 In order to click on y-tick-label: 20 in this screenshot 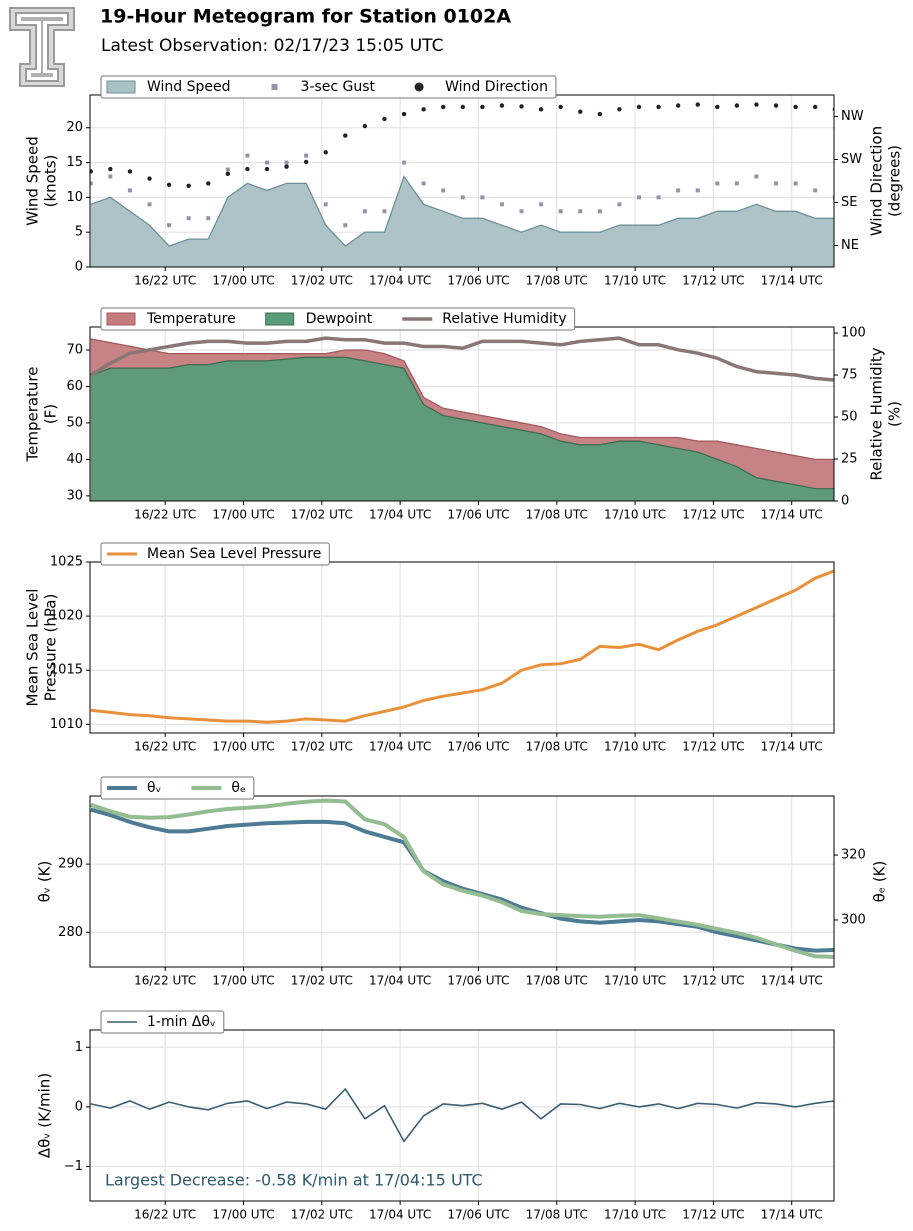, I will do `click(74, 127)`.